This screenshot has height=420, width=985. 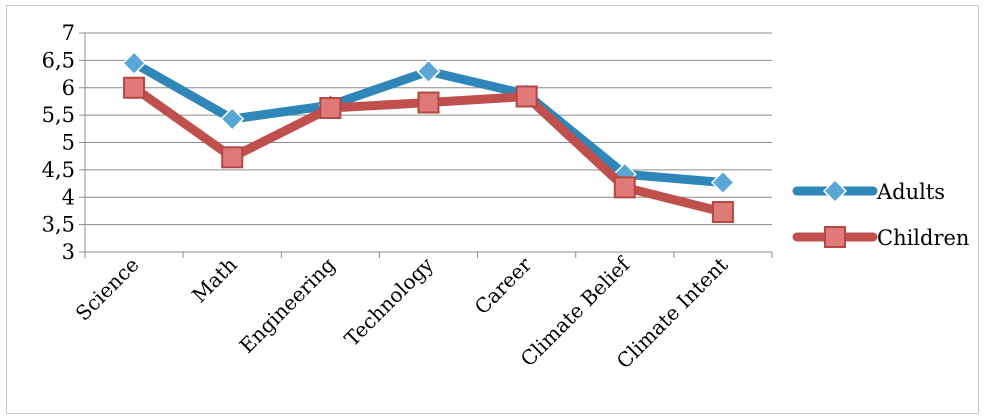 What do you see at coordinates (58, 170) in the screenshot?
I see `y-tick-label: 4,5` at bounding box center [58, 170].